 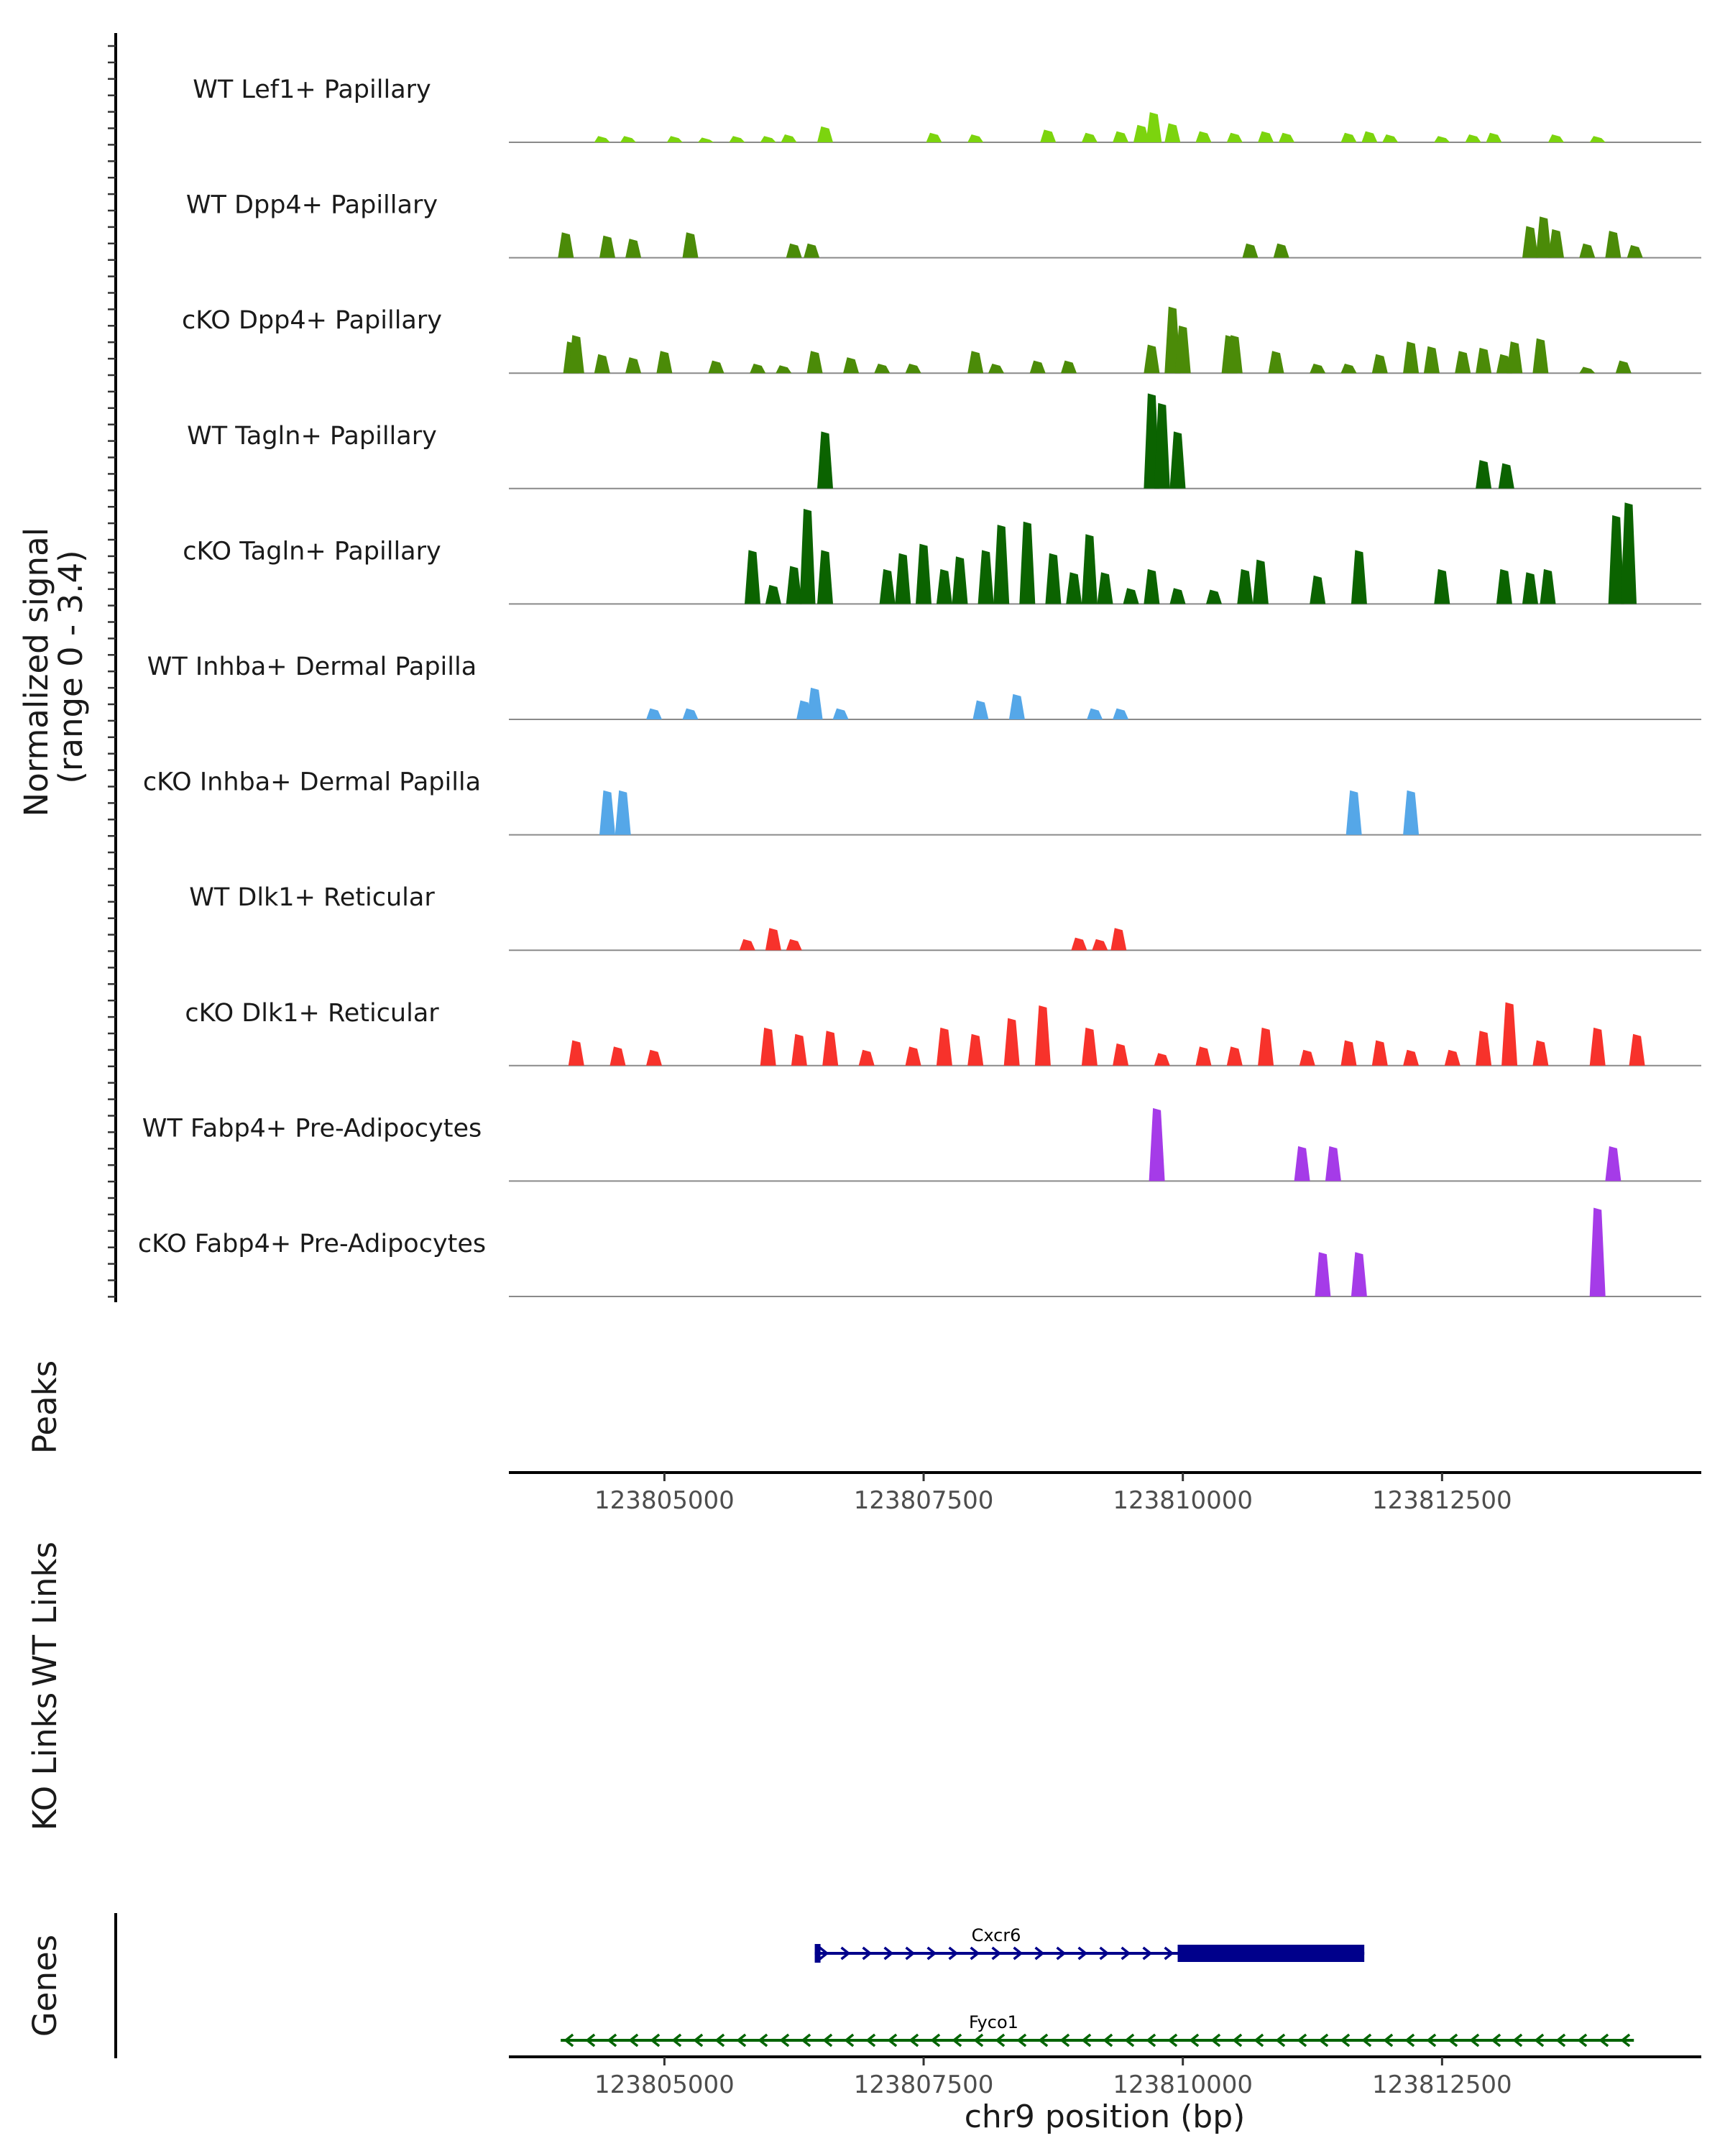 What do you see at coordinates (1442, 2084) in the screenshot?
I see `x-tick-label: 123812500` at bounding box center [1442, 2084].